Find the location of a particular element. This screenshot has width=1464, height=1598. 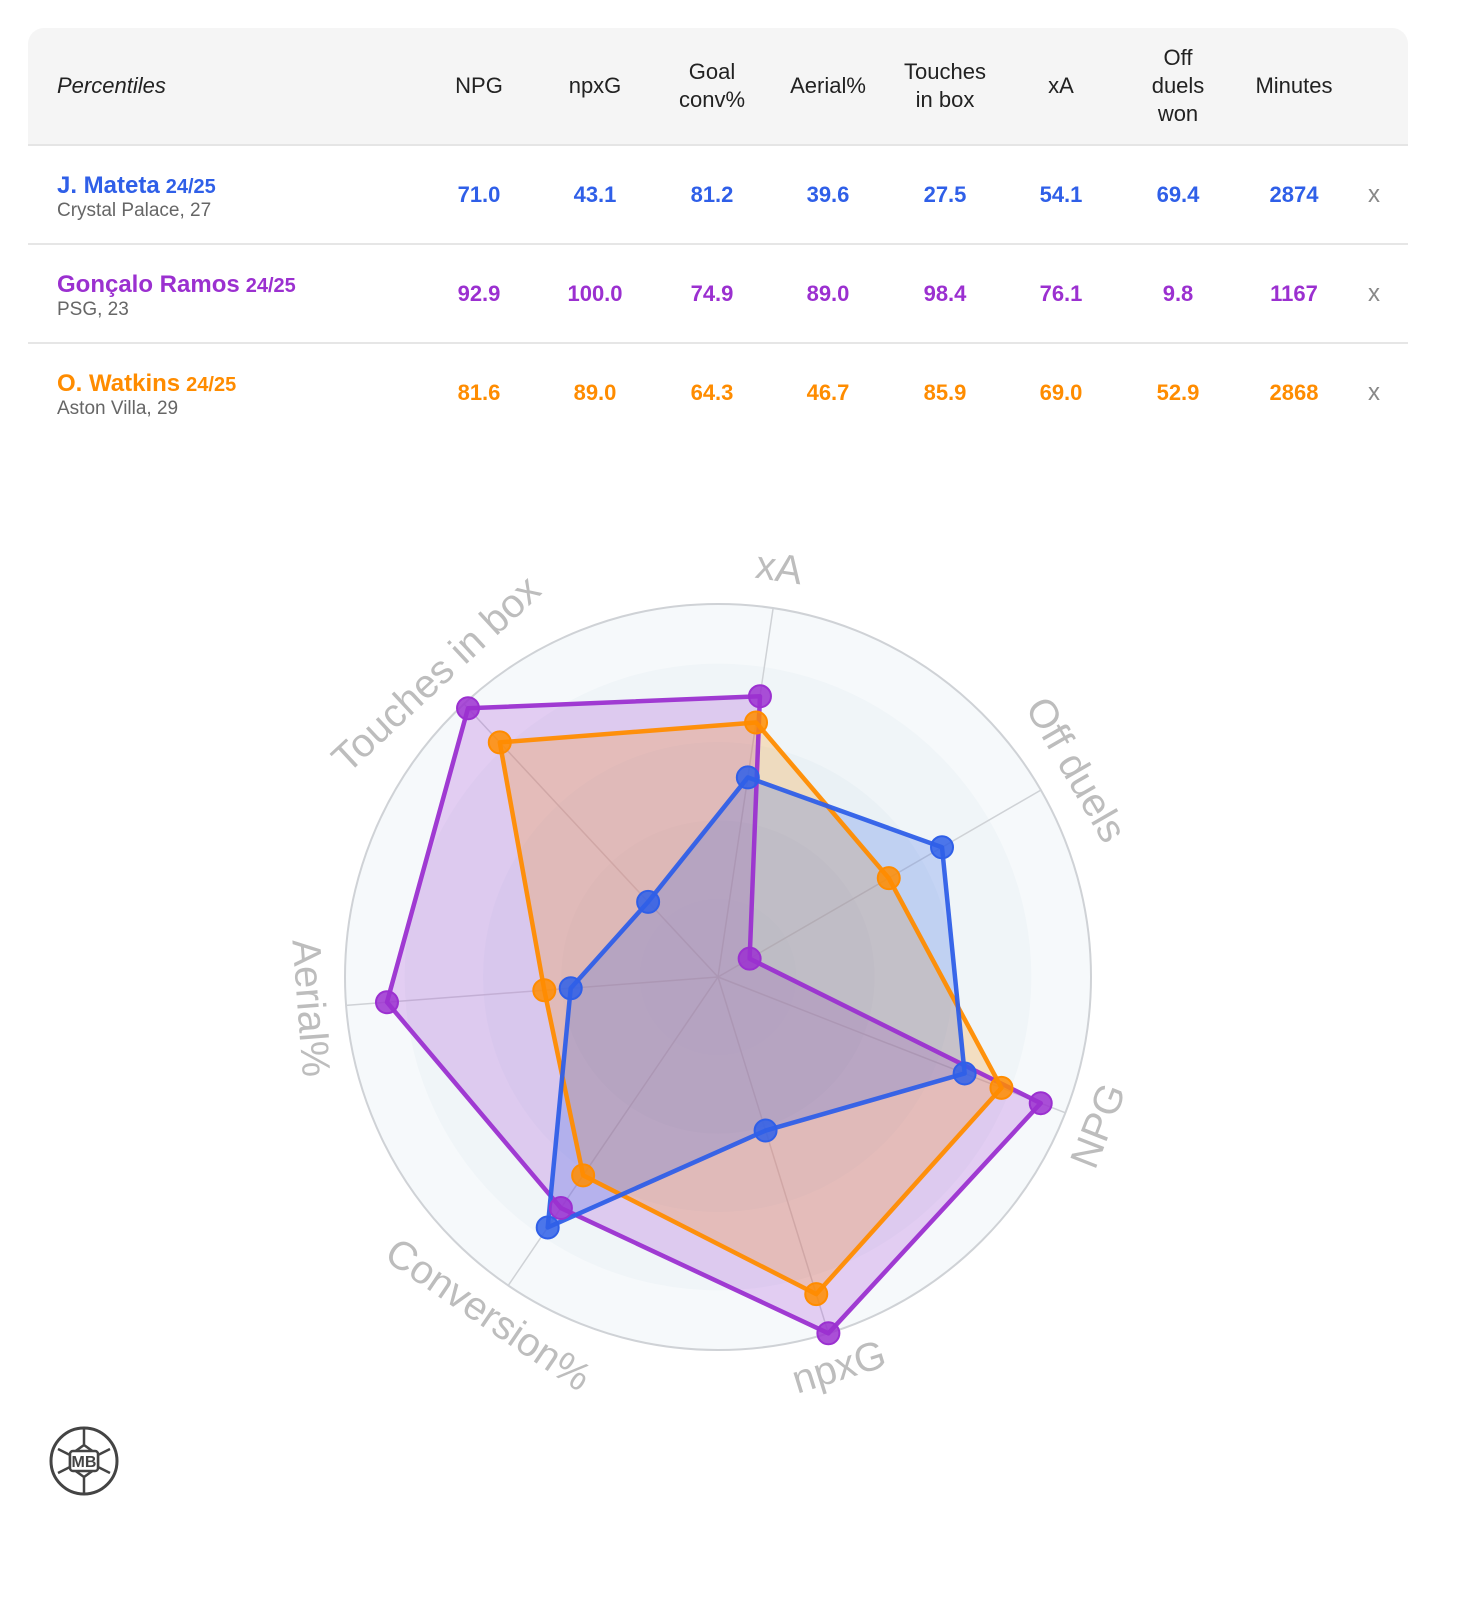

player-name: Gonçalo Ramos 24/25 is located at coordinates (176, 285).